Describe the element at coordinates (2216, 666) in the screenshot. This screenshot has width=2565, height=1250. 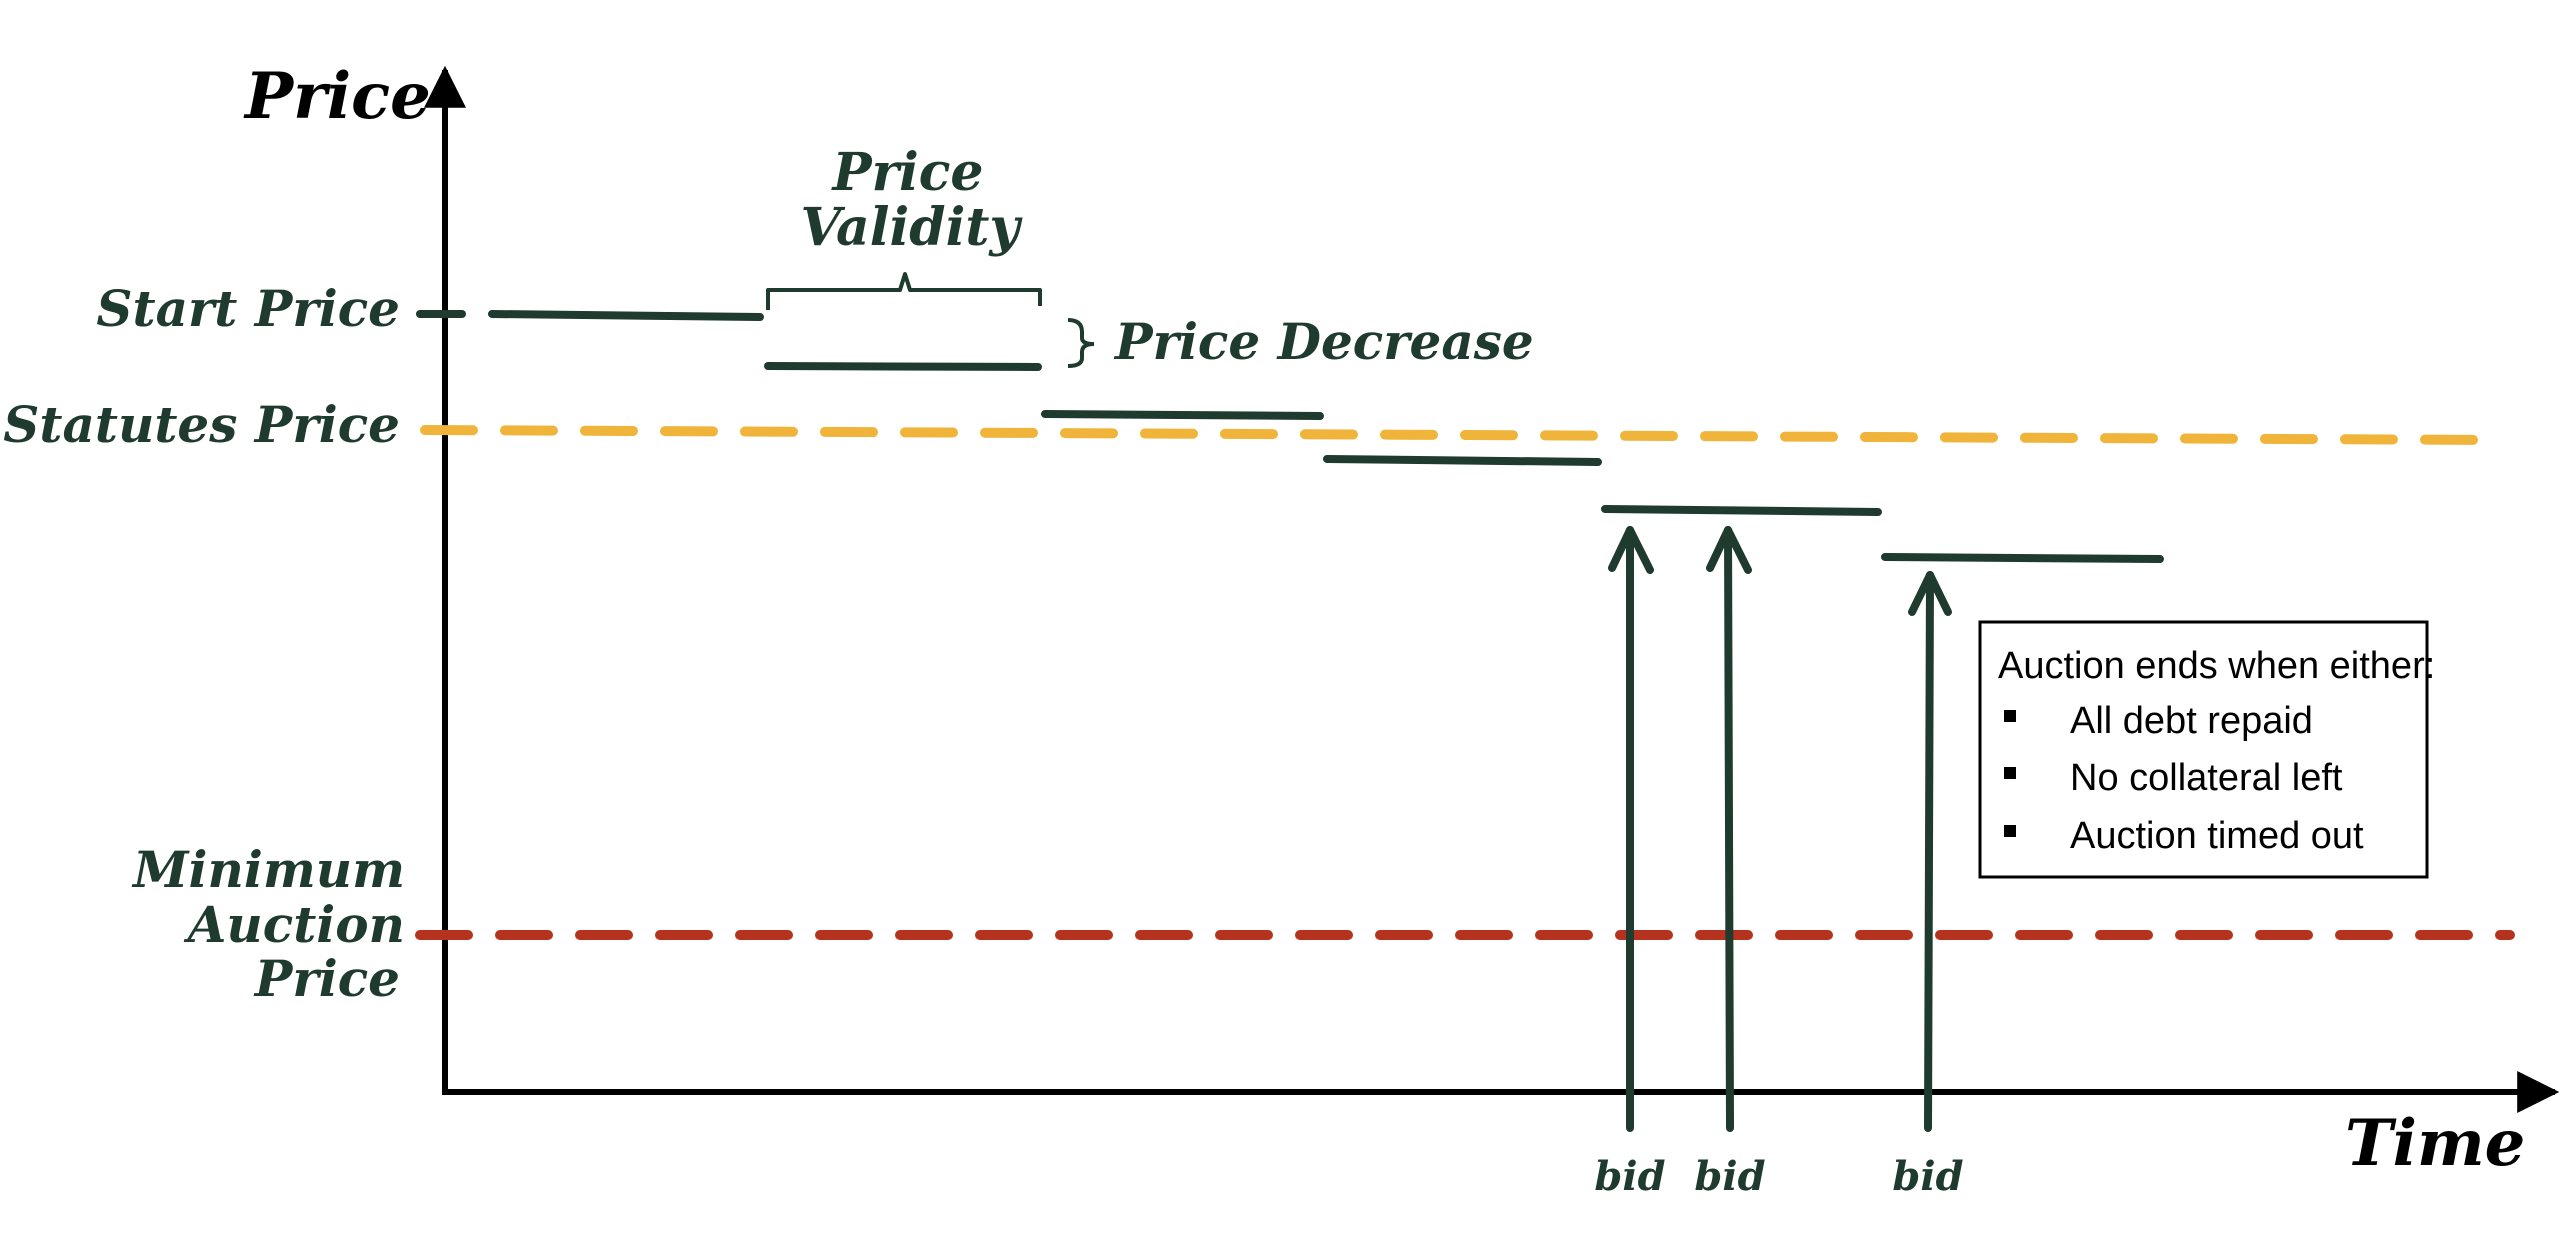
I see `legend-title: Auction ends when either:` at that location.